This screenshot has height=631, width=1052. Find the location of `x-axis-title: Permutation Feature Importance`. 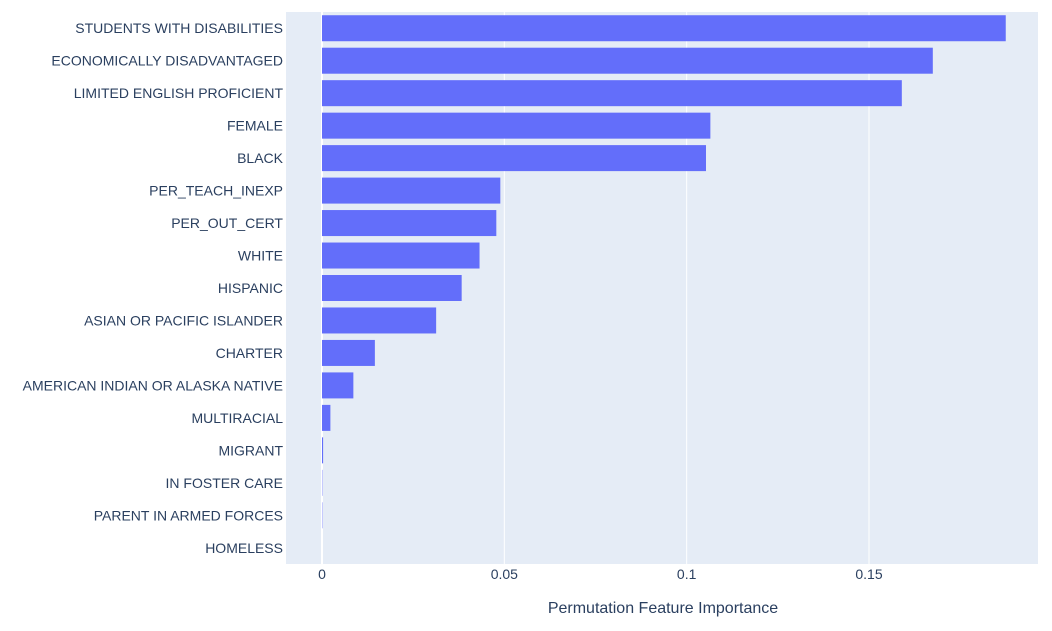

x-axis-title: Permutation Feature Importance is located at coordinates (663, 608).